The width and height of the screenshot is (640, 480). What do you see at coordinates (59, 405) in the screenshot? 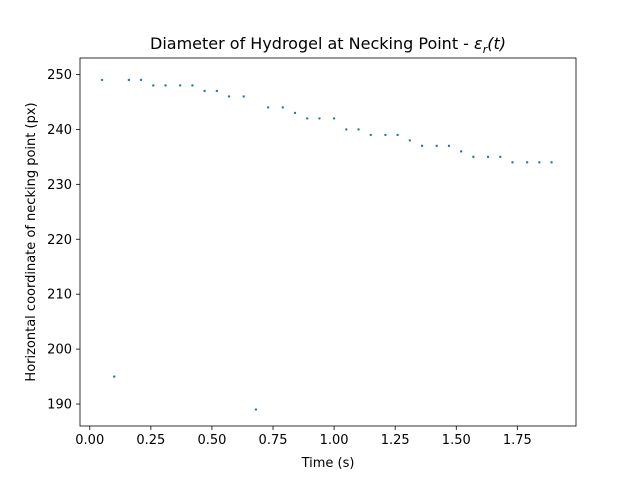
I see `y-tick-label: 190` at bounding box center [59, 405].